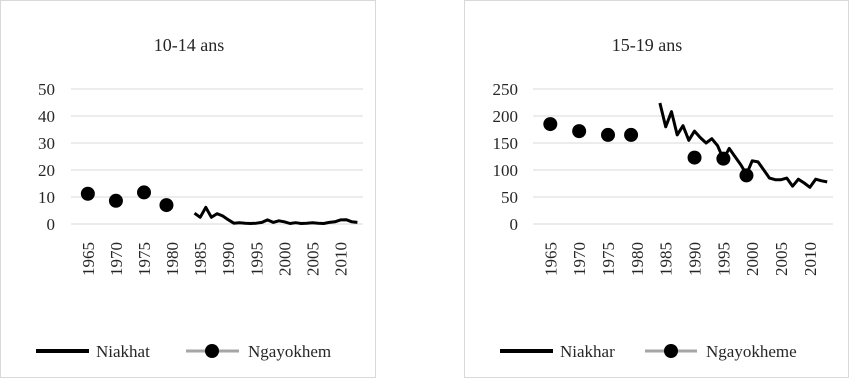 The width and height of the screenshot is (849, 379). I want to click on chart-title: 10-14 ans, so click(189, 45).